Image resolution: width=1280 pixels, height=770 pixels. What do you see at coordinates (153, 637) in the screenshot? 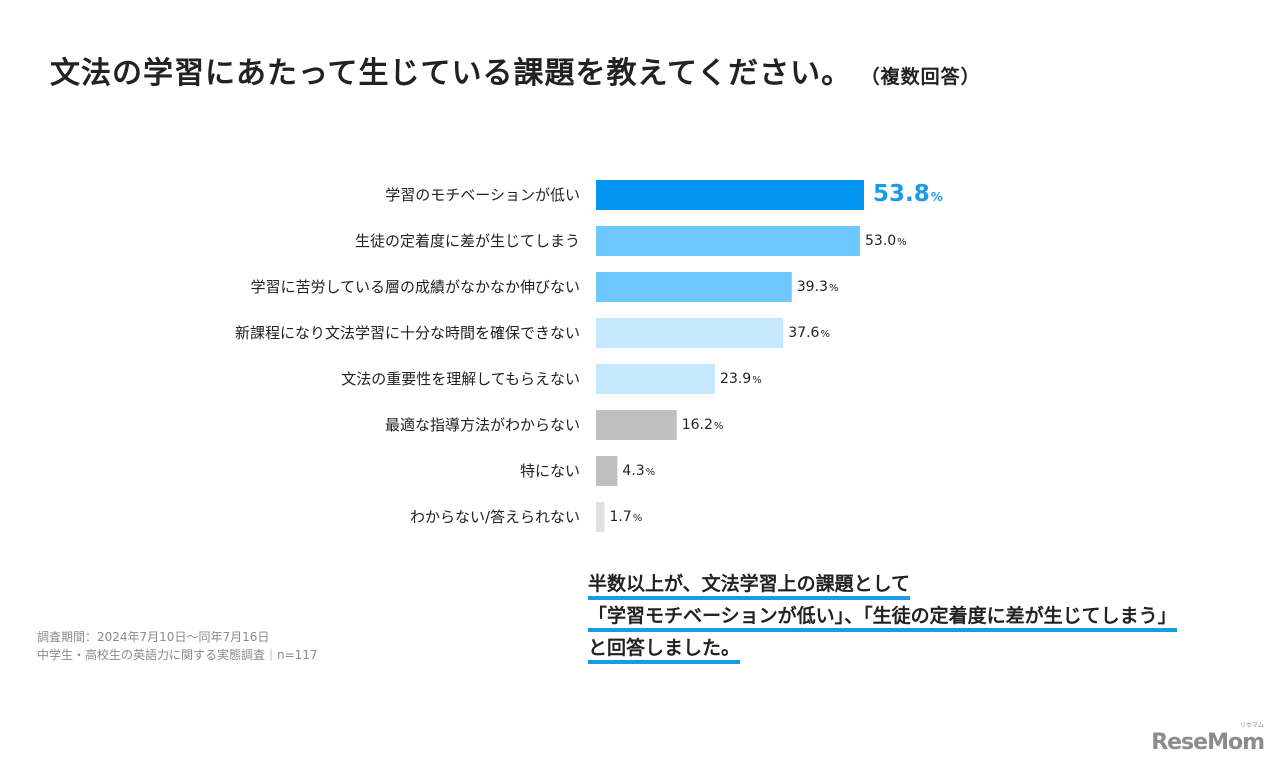
I see `survey-period: 調査期間：2024年7月10日～同年7月16日` at bounding box center [153, 637].